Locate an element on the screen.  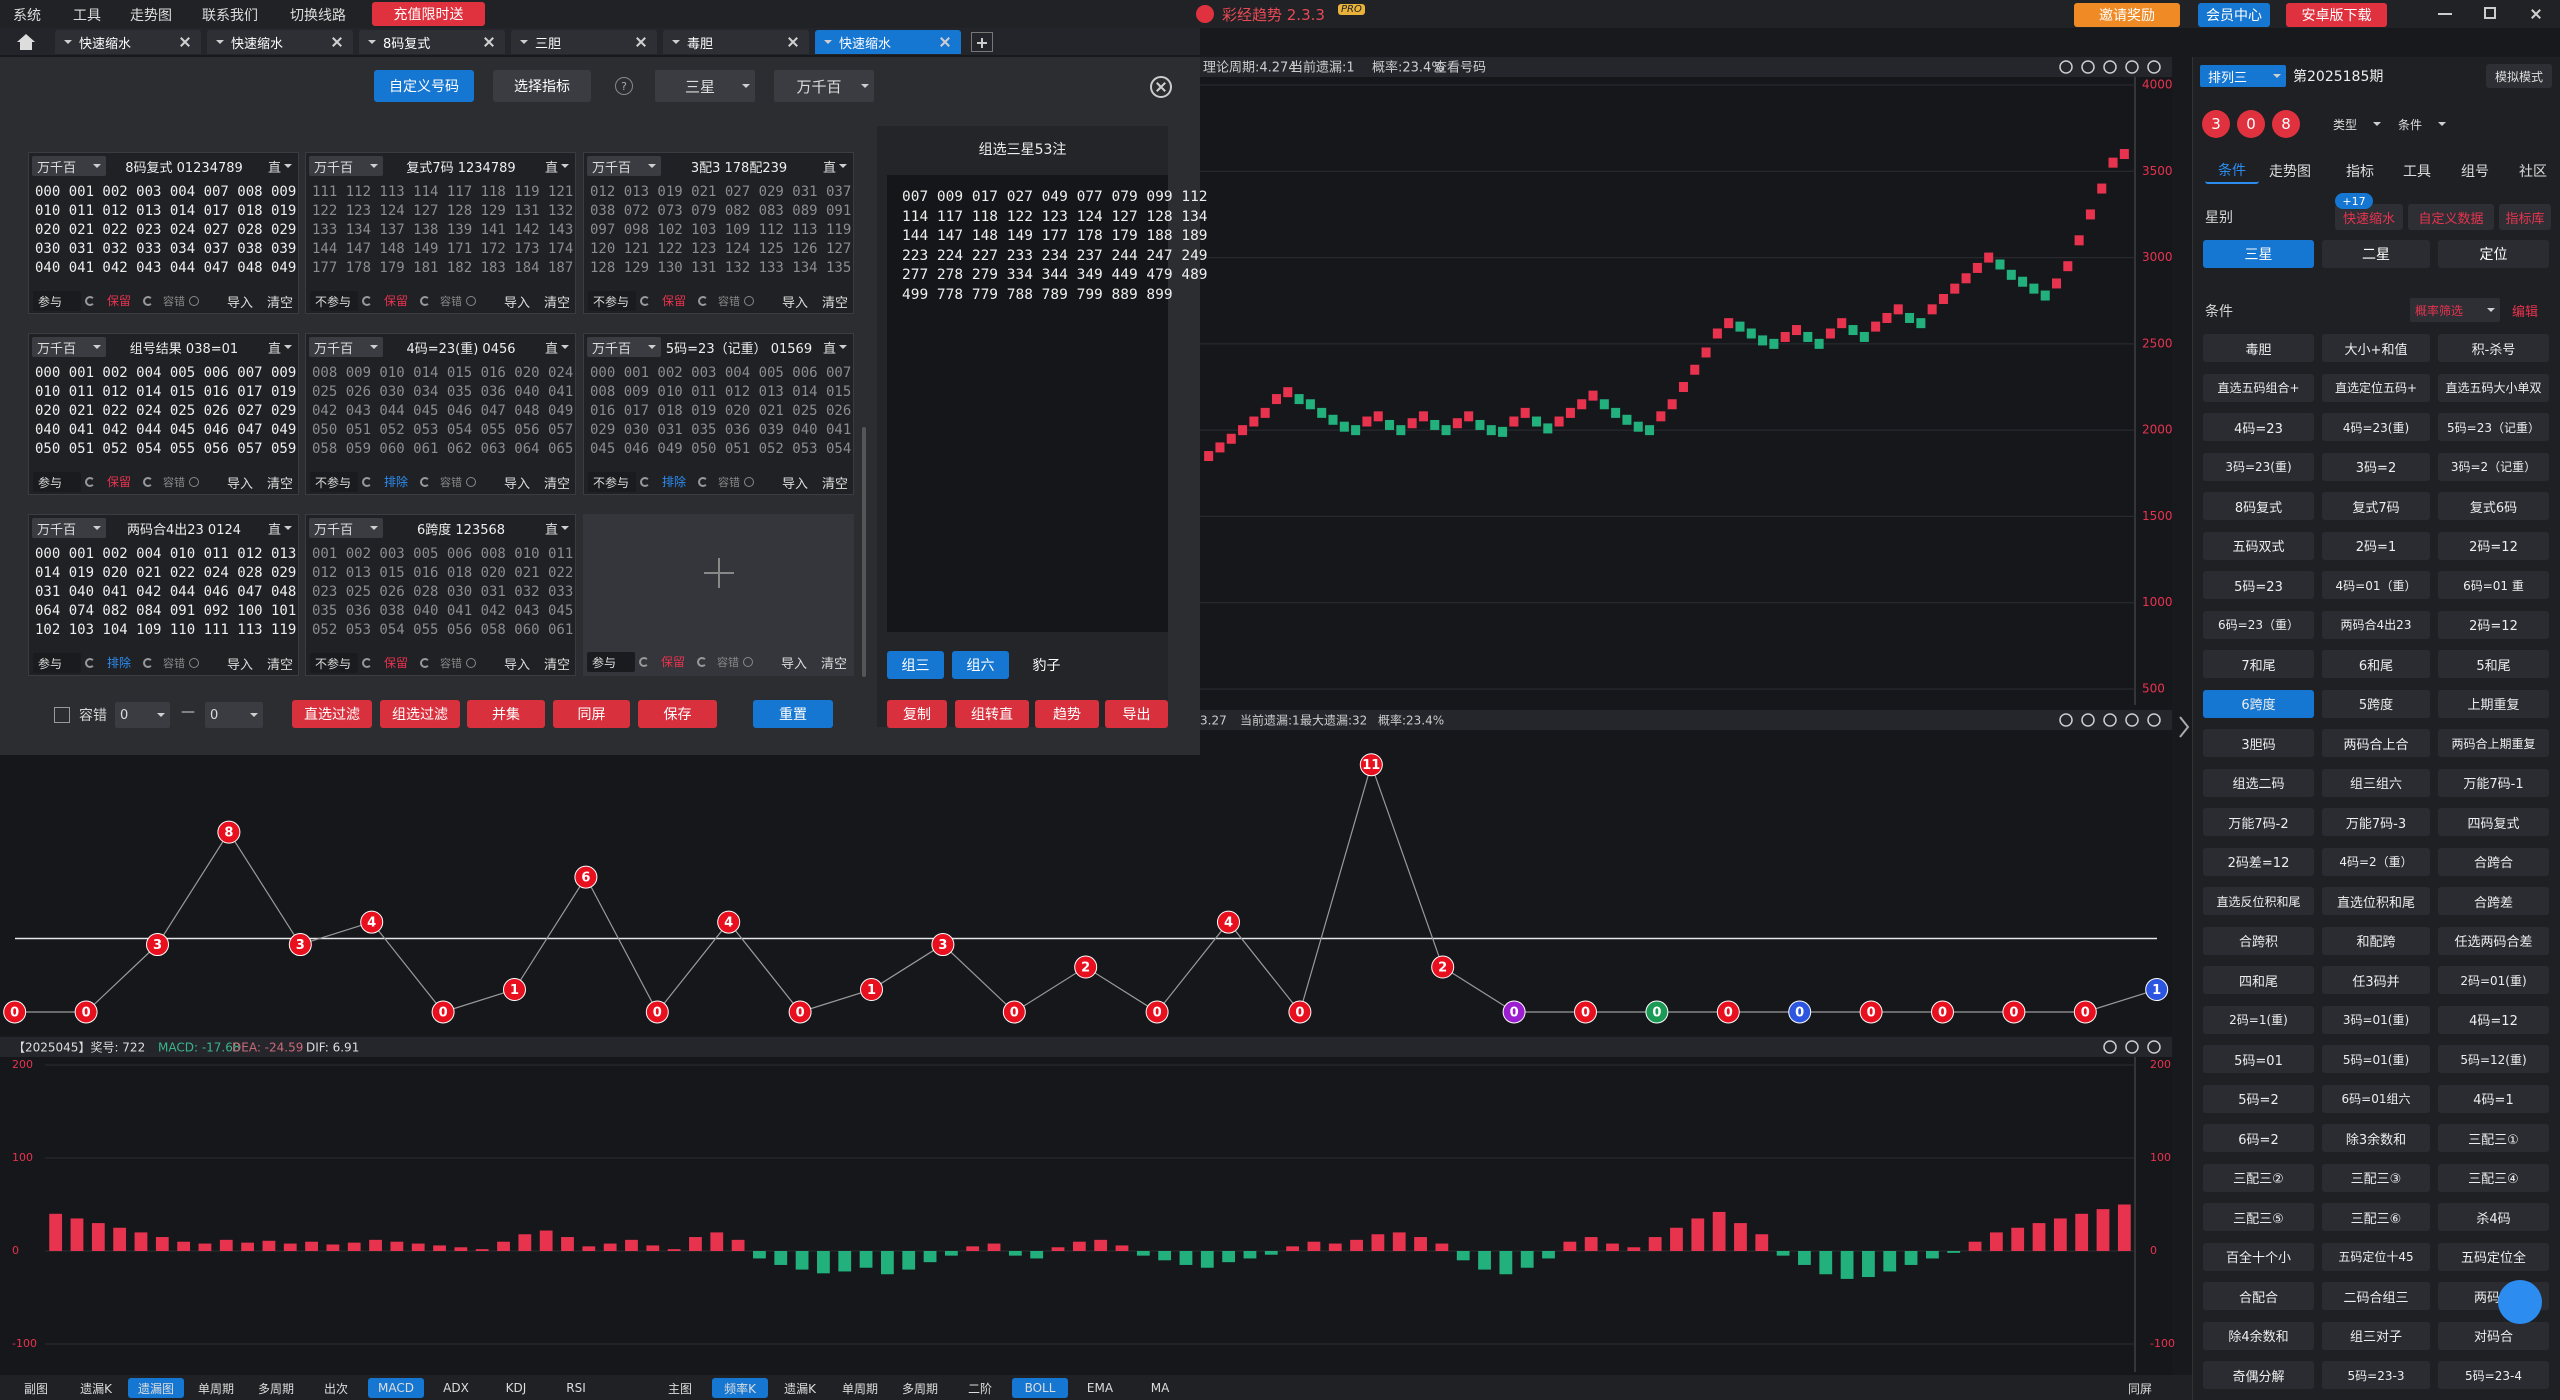
mode-button: 模拟模式 is located at coordinates (2519, 76).